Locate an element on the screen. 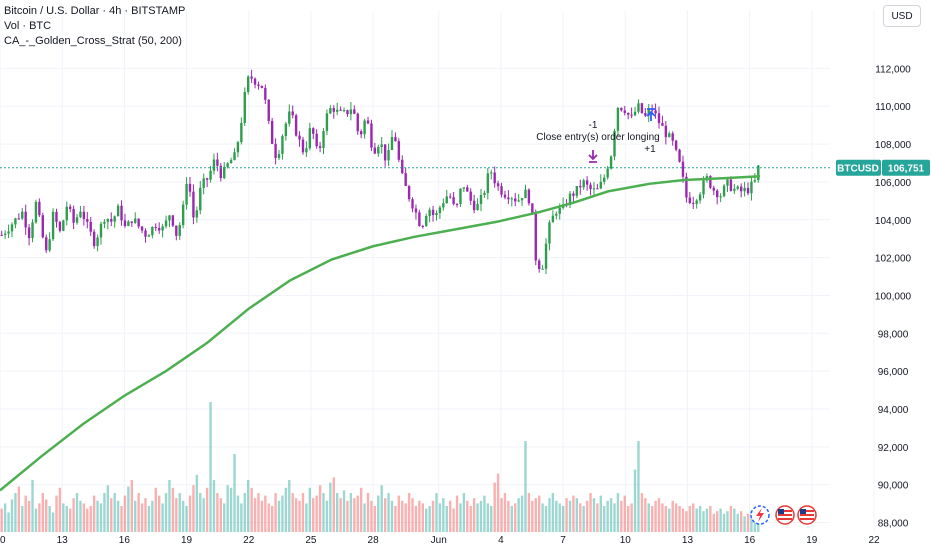  strategy-entry-marker: +1 is located at coordinates (650, 131).